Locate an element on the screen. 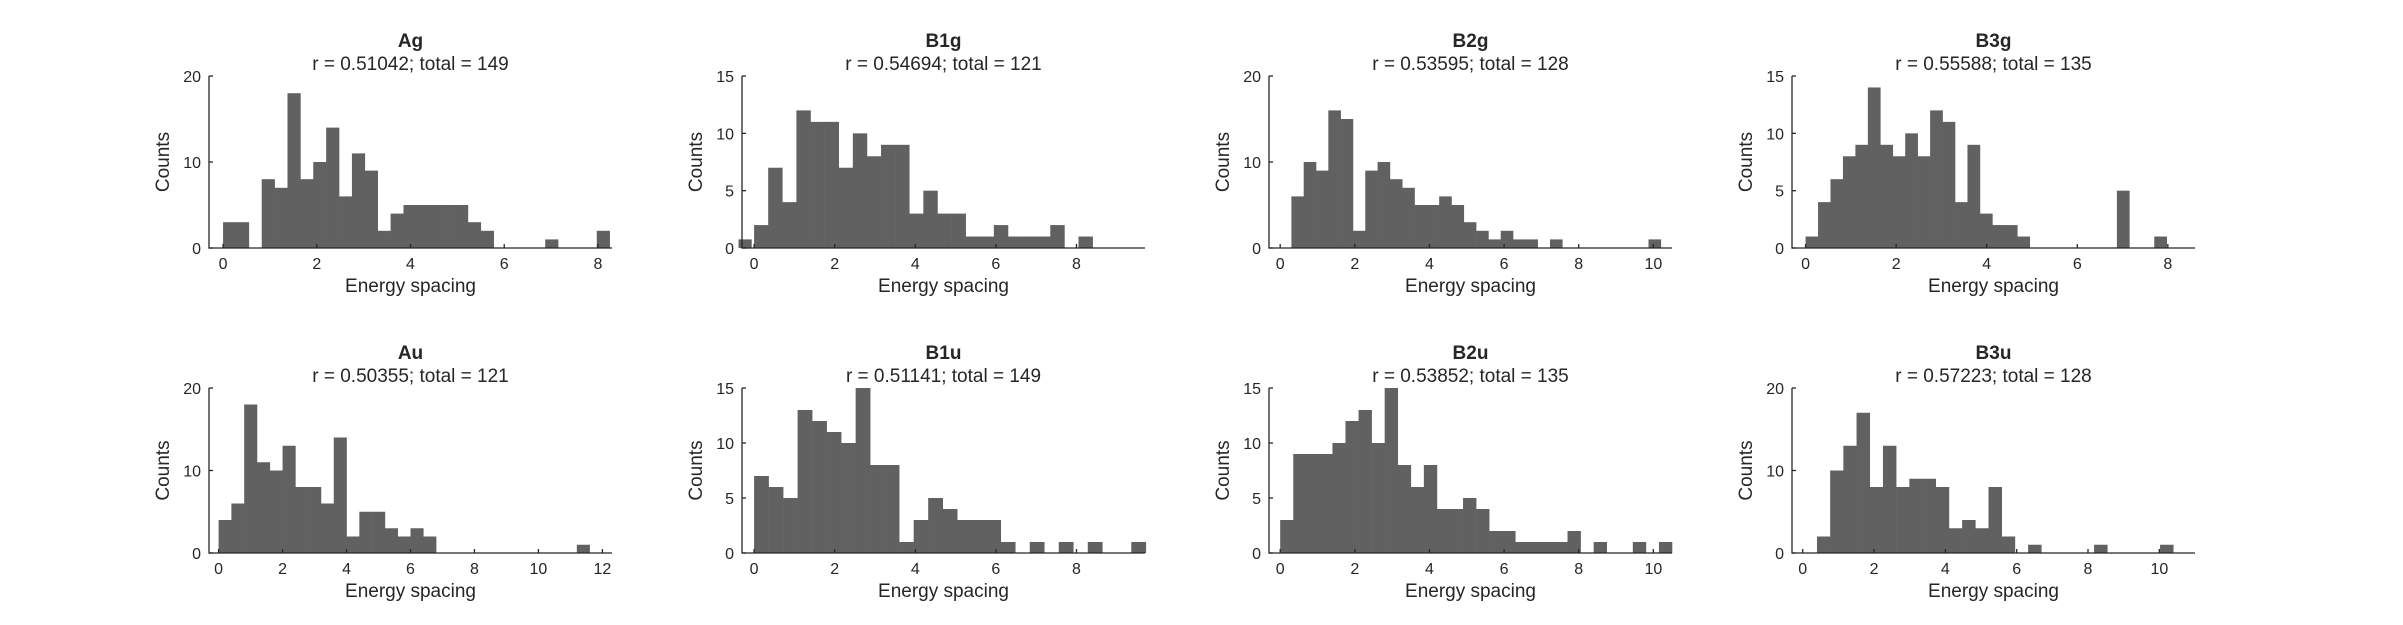  panel-title: B3g is located at coordinates (1994, 41).